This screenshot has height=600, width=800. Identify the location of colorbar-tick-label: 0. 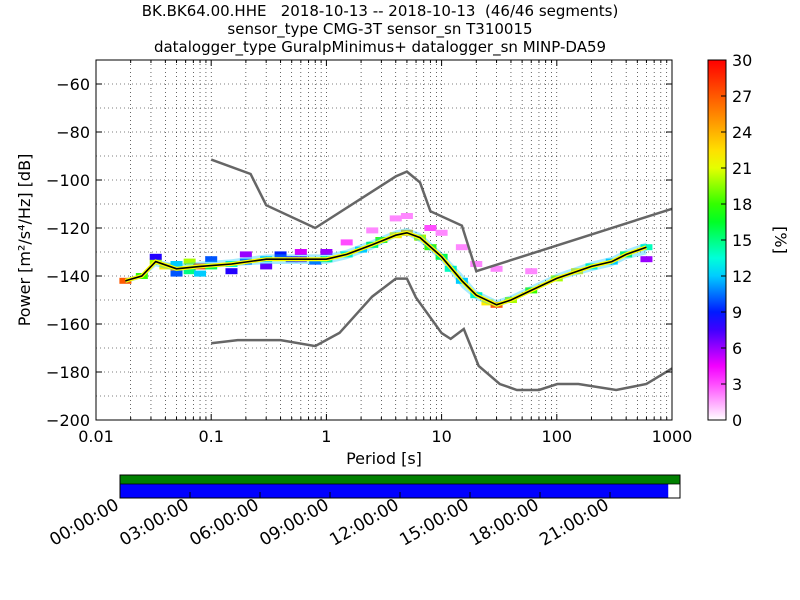
(737, 420).